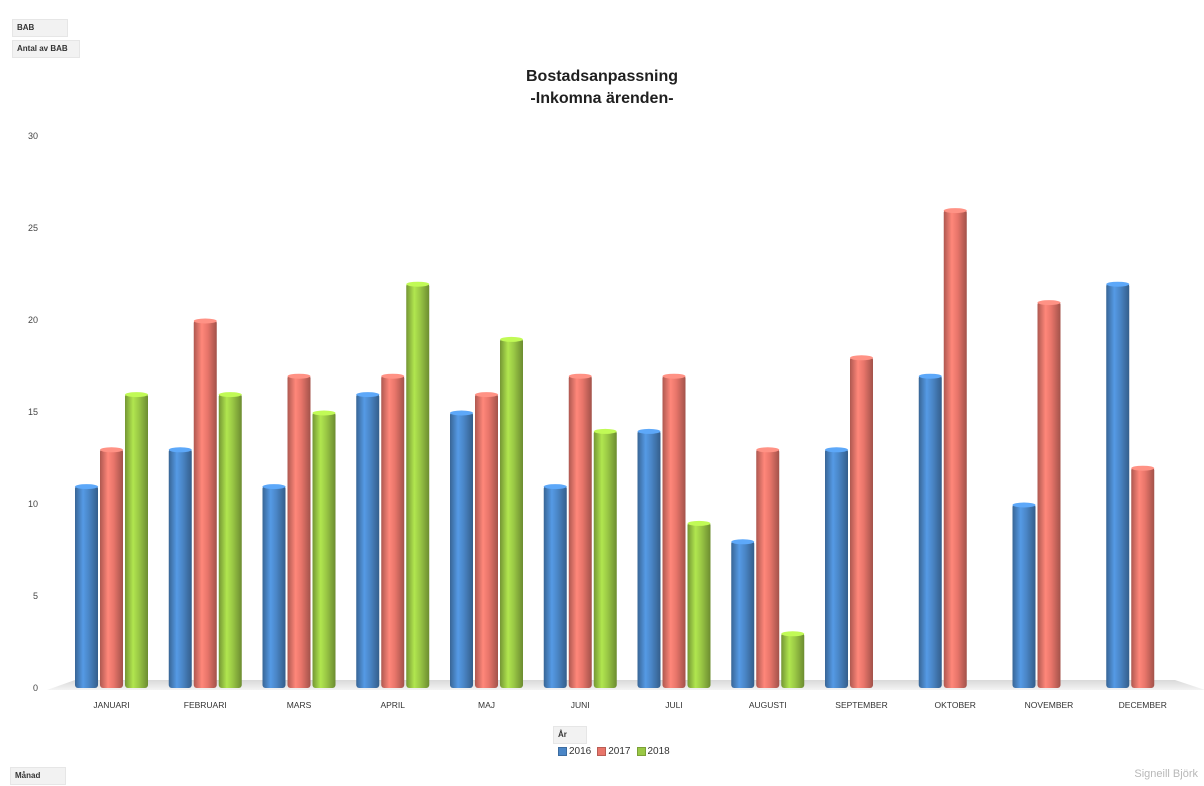 This screenshot has width=1204, height=786. Describe the element at coordinates (205, 705) in the screenshot. I see `x-tick-label: FEBRUARI` at that location.